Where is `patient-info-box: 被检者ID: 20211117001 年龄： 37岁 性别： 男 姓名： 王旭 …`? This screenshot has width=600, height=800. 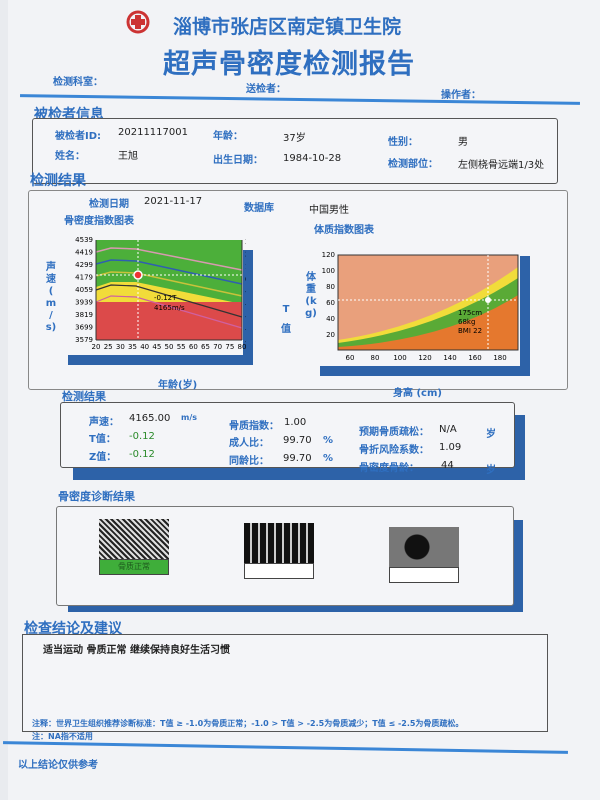 patient-info-box: 被检者ID: 20211117001 年龄： 37岁 性别： 男 姓名： 王旭 … is located at coordinates (295, 151).